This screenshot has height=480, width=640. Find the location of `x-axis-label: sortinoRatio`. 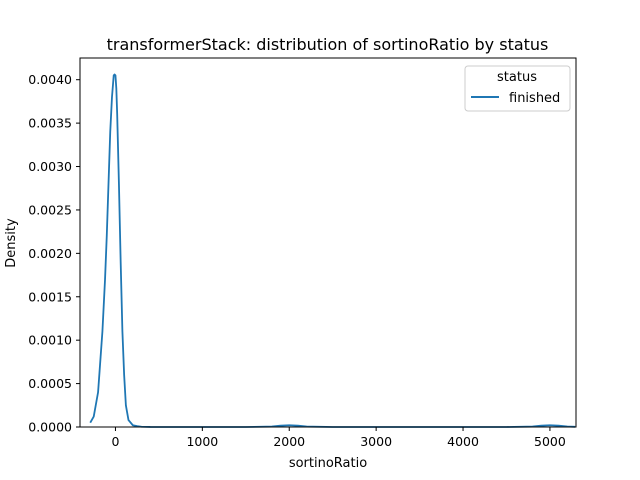

x-axis-label: sortinoRatio is located at coordinates (328, 463).